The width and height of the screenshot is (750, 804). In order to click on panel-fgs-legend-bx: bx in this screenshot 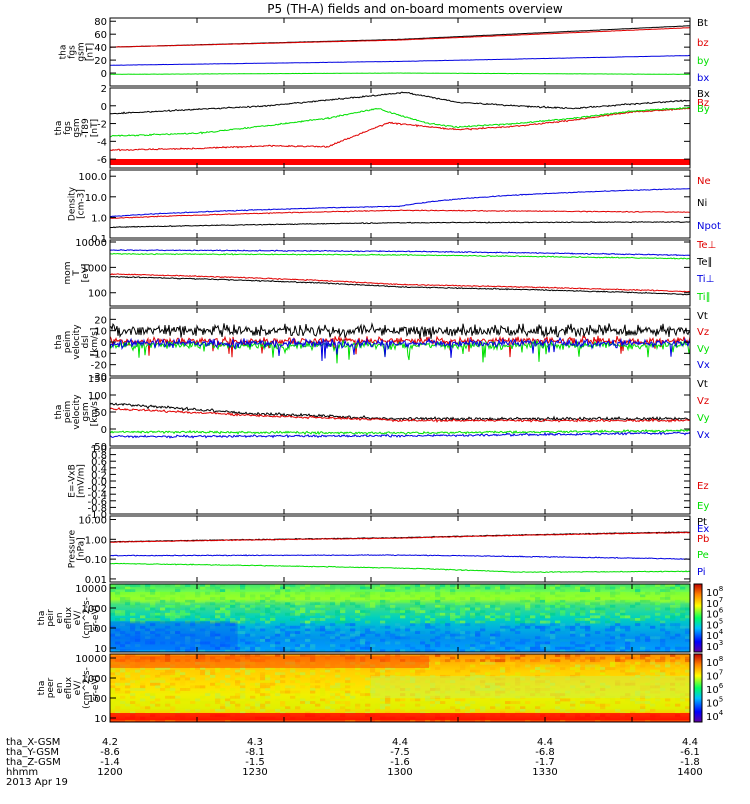, I will do `click(703, 78)`.